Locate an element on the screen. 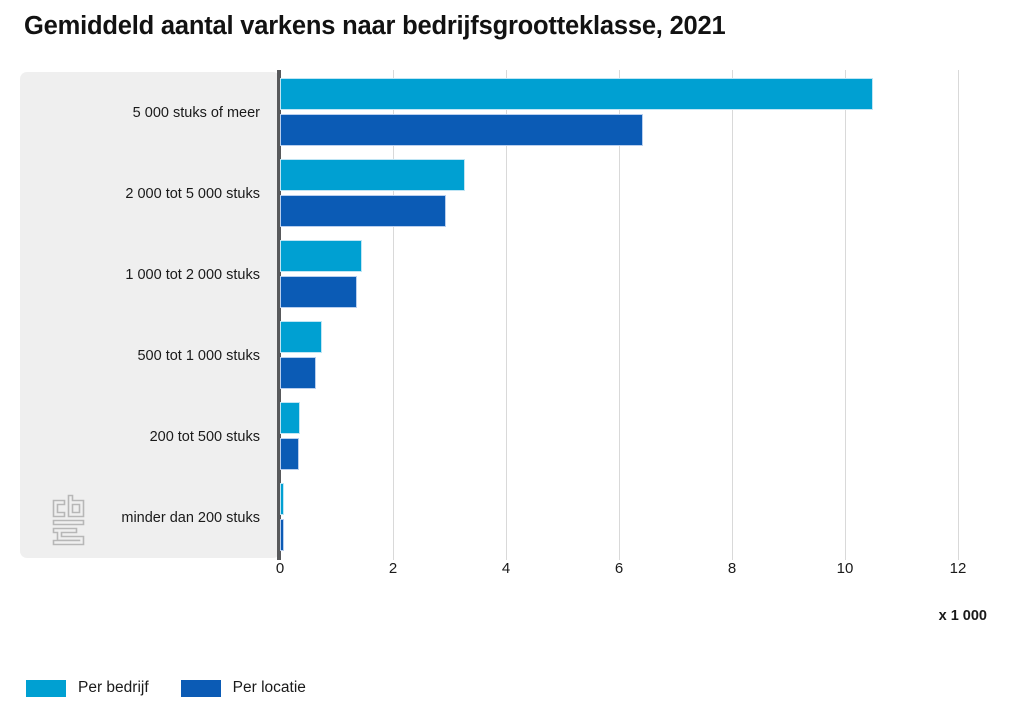 The width and height of the screenshot is (1024, 708). category-label: 500 tot 1 000 stuks is located at coordinates (198, 355).